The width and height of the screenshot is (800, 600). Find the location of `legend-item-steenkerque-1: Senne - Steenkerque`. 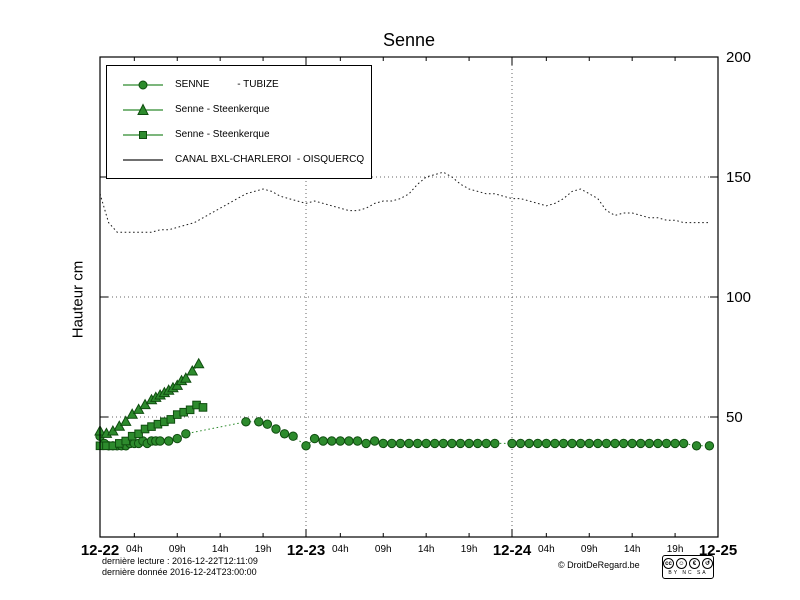

legend-item-steenkerque-1: Senne - Steenkerque is located at coordinates (239, 109).